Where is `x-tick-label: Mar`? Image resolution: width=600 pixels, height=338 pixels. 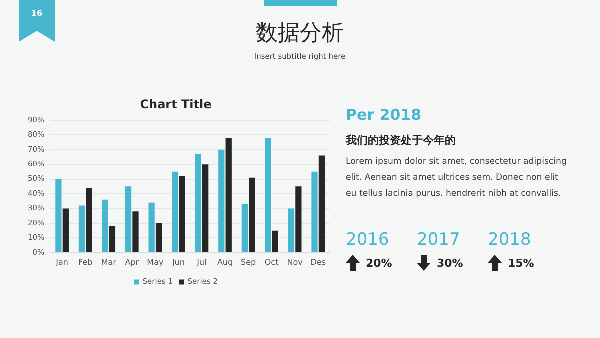 x-tick-label: Mar is located at coordinates (109, 262).